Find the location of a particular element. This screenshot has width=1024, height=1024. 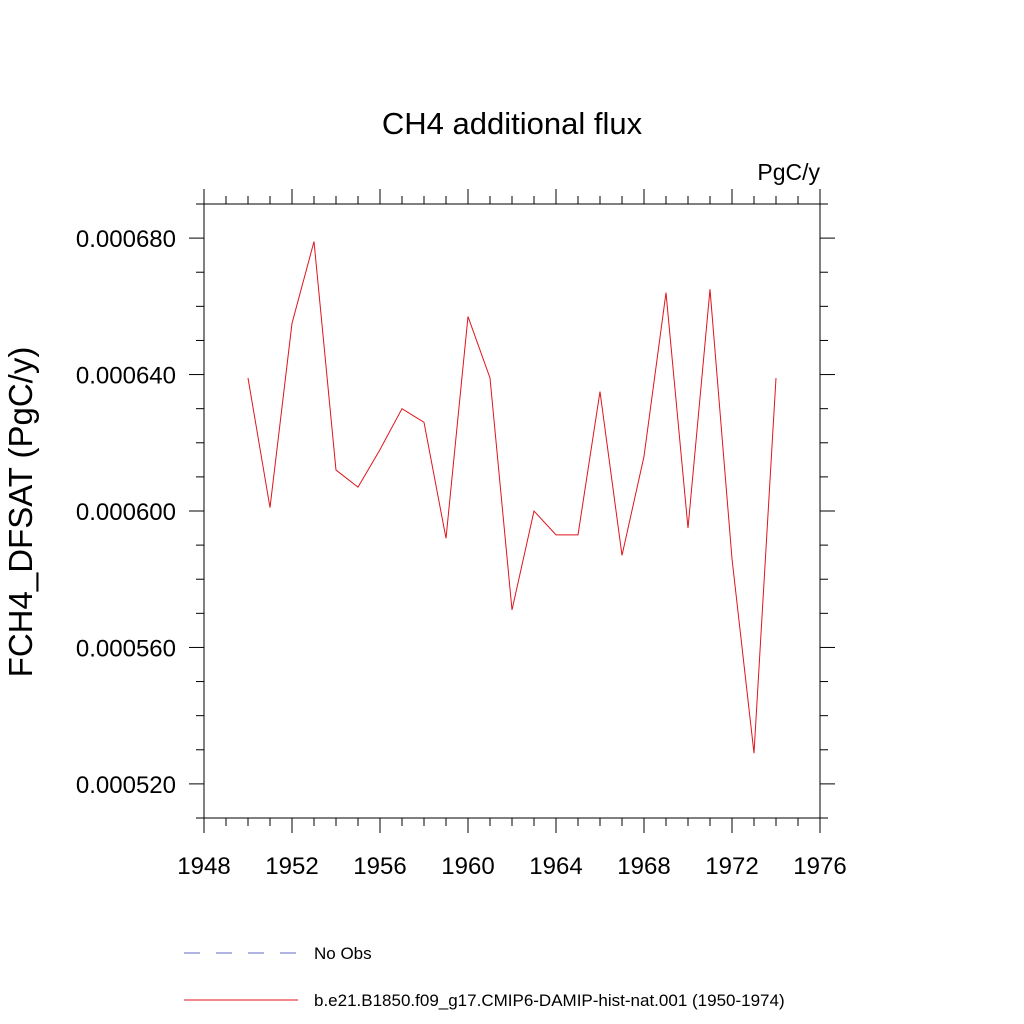

x-tick-label: 1972 is located at coordinates (731, 866).